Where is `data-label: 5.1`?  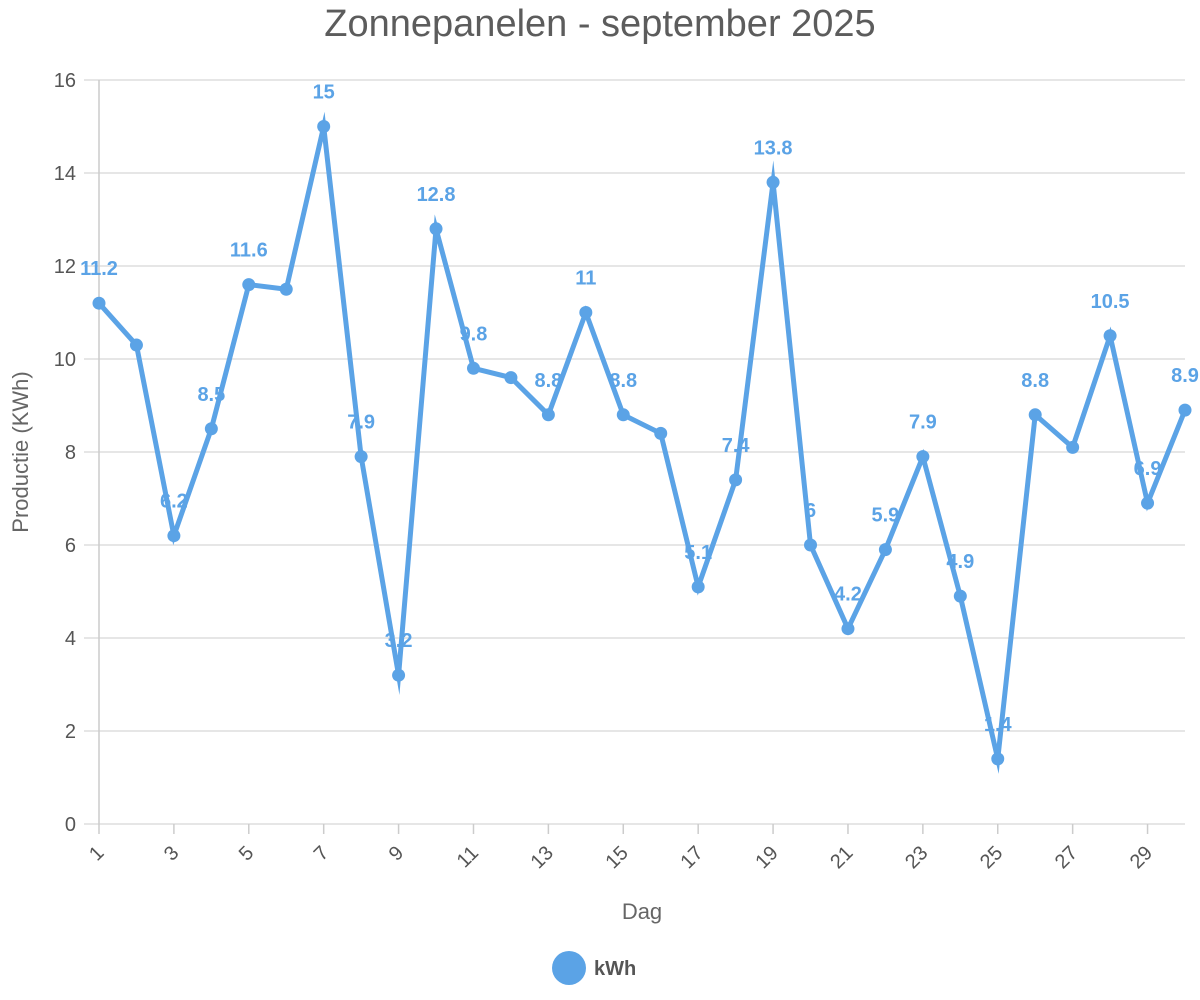 data-label: 5.1 is located at coordinates (698, 553).